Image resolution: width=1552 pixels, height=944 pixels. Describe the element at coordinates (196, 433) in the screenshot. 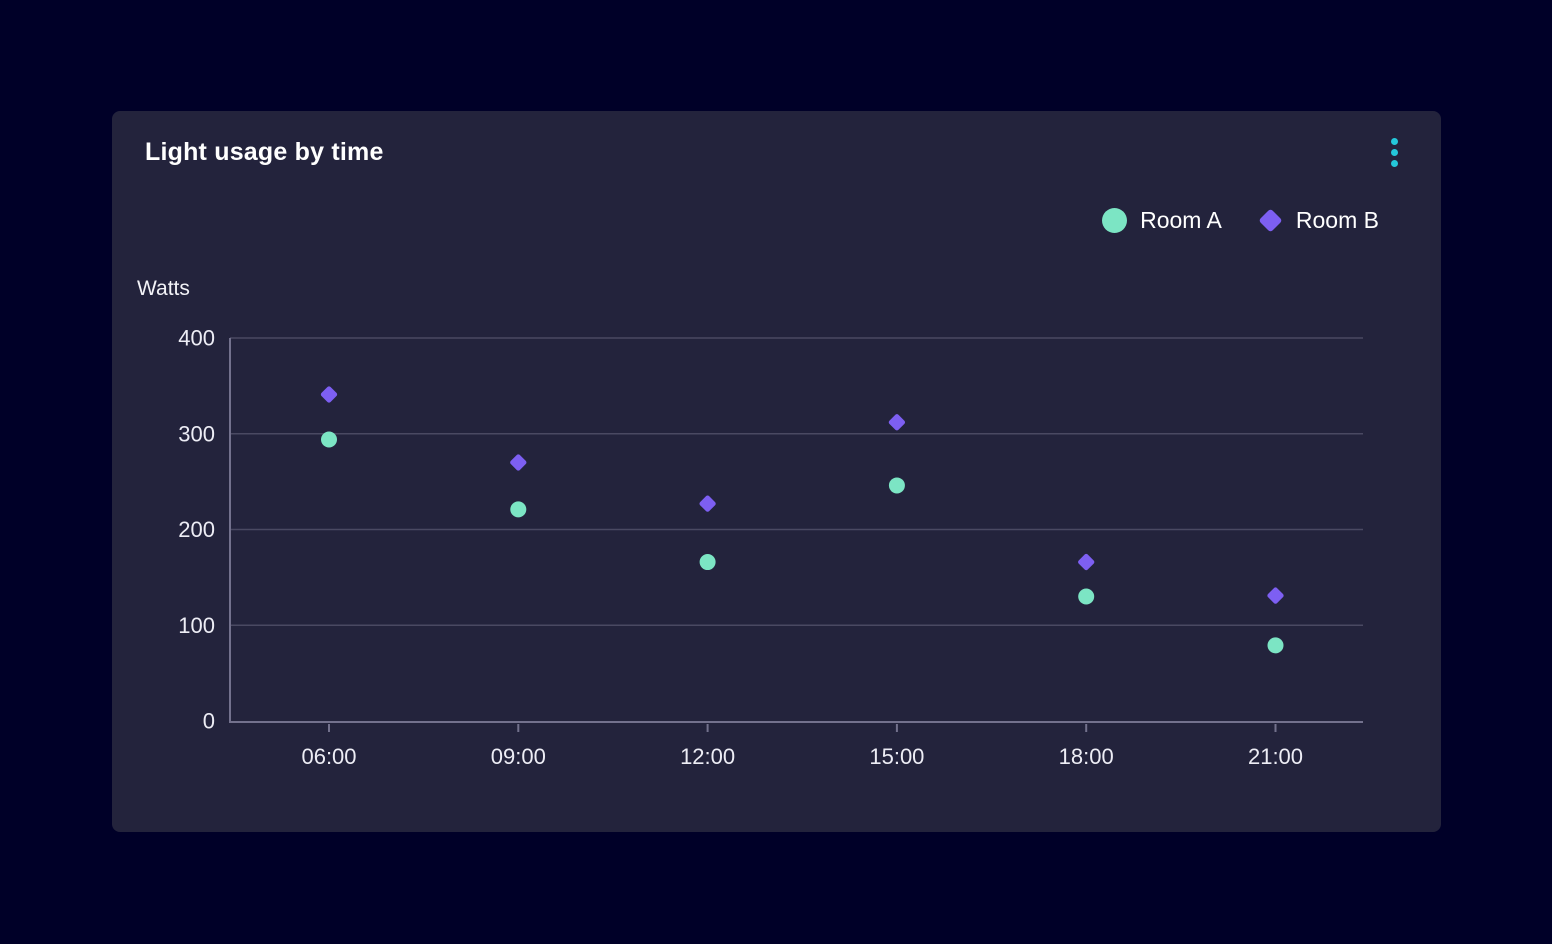

I see `y-tick-label: 300` at that location.